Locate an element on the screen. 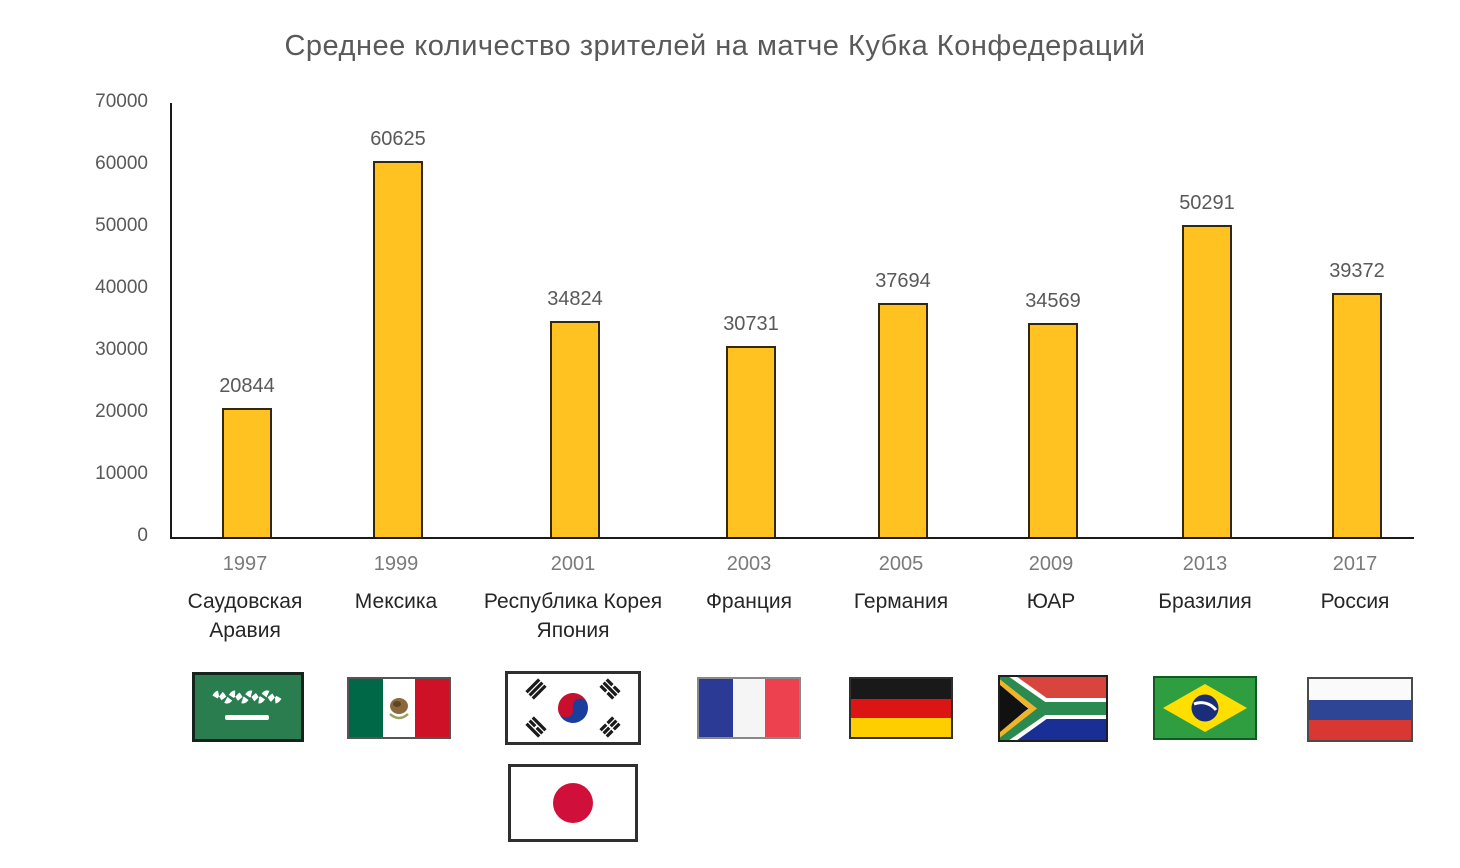 This screenshot has width=1460, height=868. bar-value-label: 30731 is located at coordinates (751, 324).